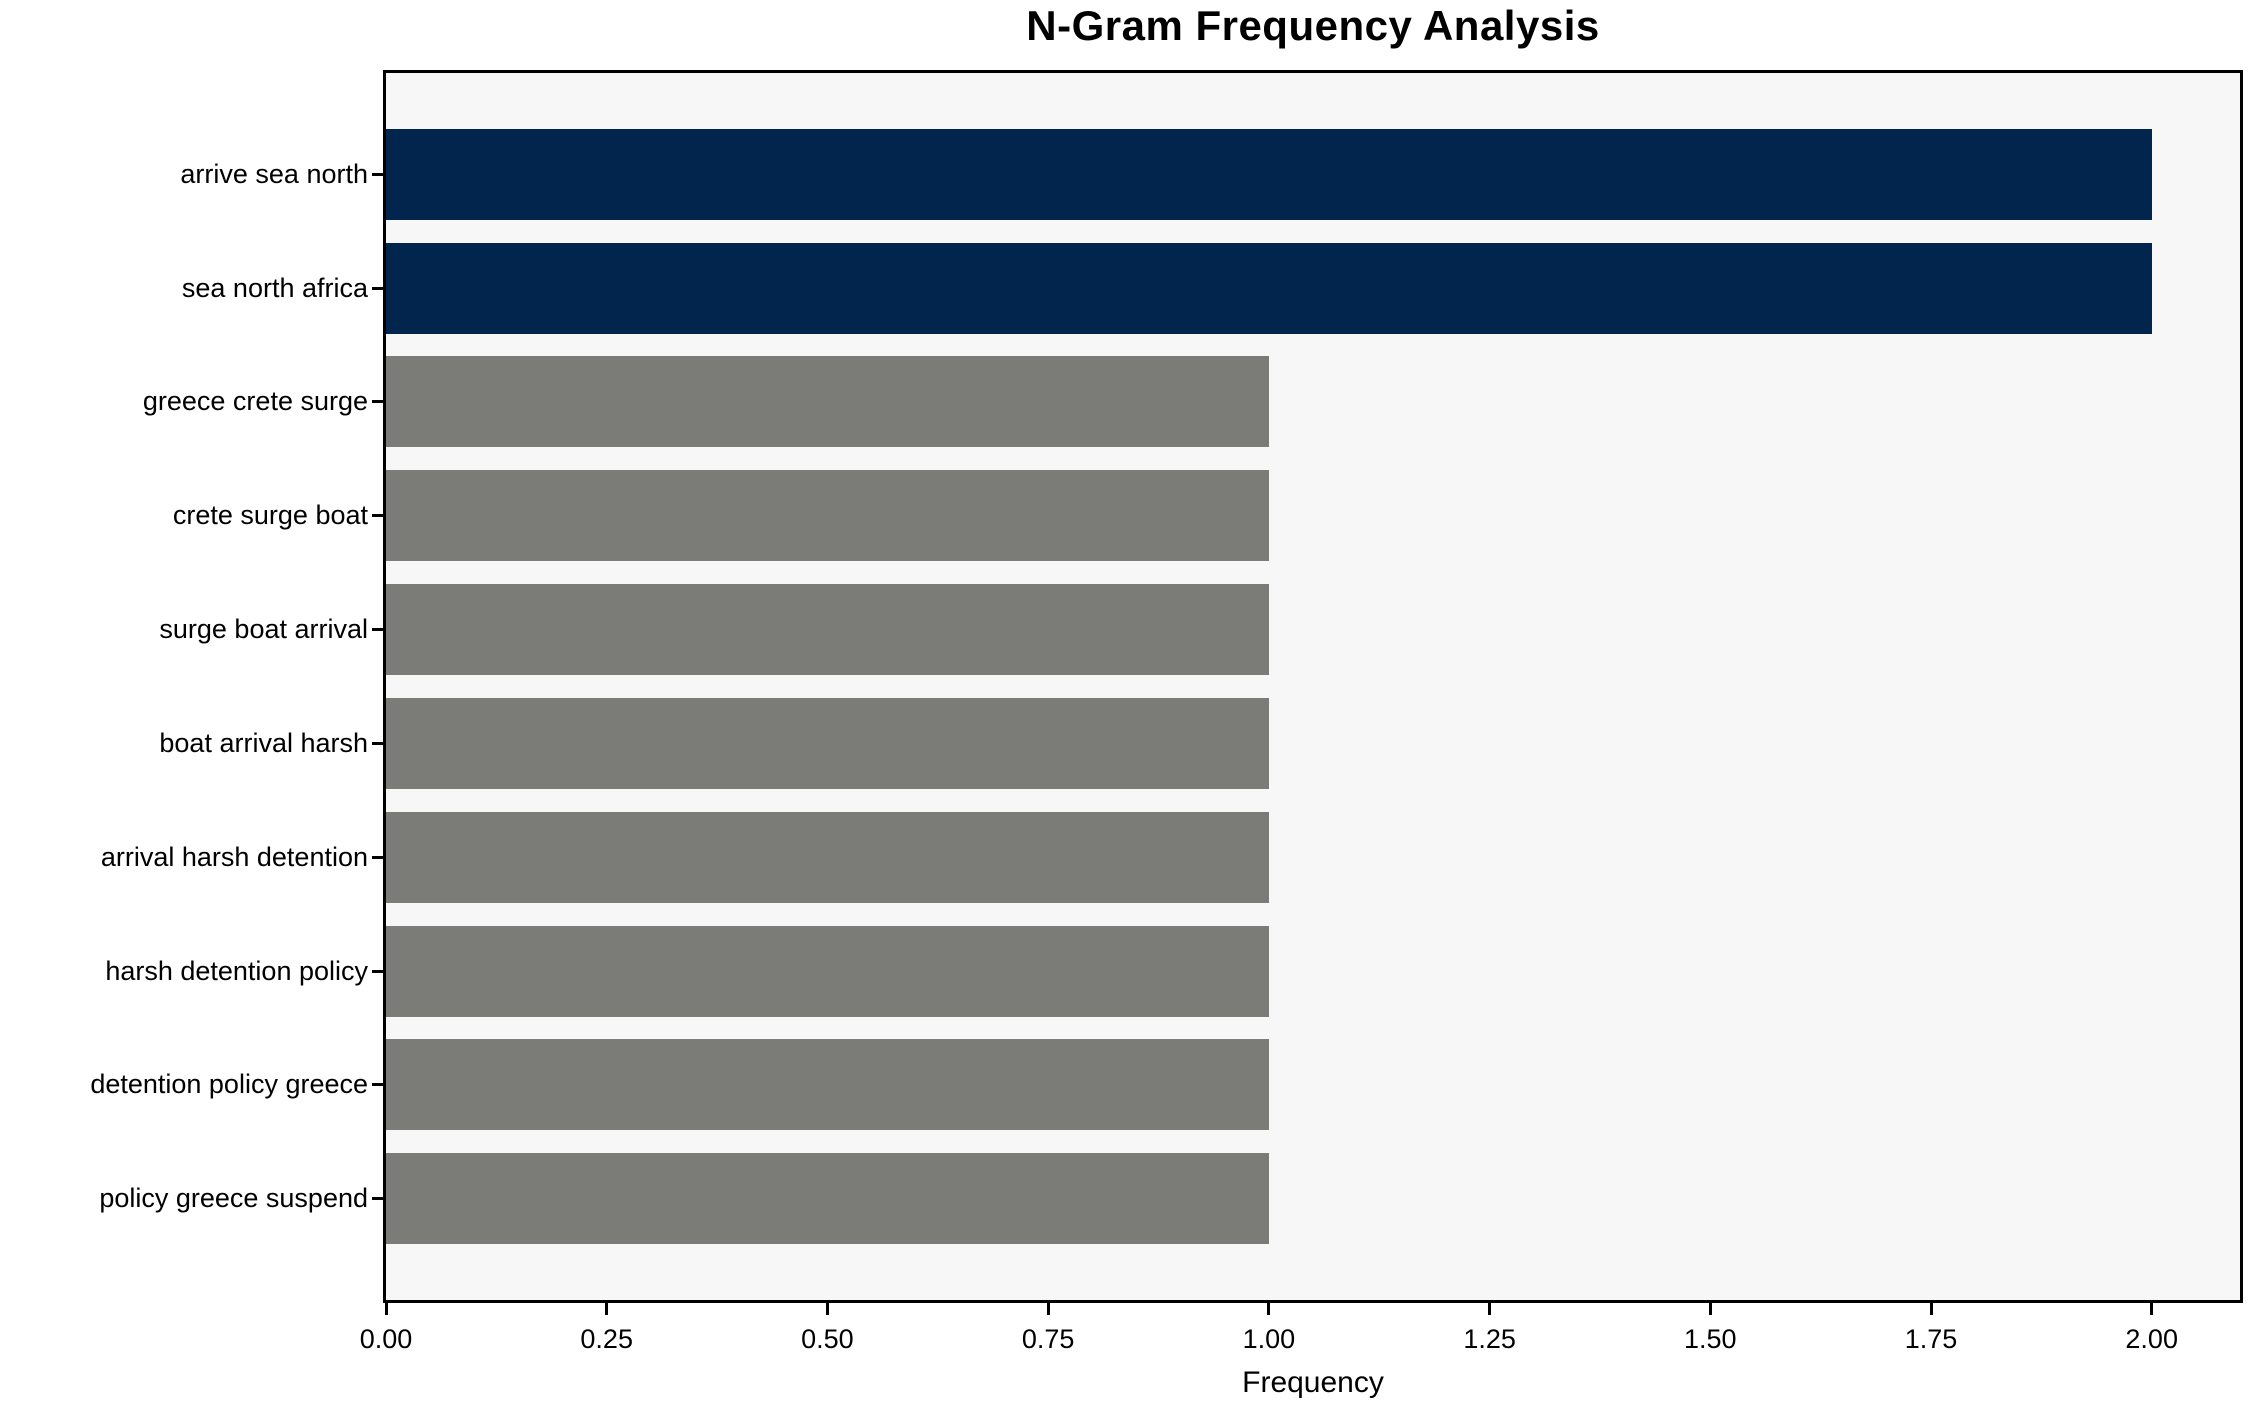 Image resolution: width=2262 pixels, height=1414 pixels. What do you see at coordinates (1048, 1339) in the screenshot?
I see `x-tick-label: 0.75` at bounding box center [1048, 1339].